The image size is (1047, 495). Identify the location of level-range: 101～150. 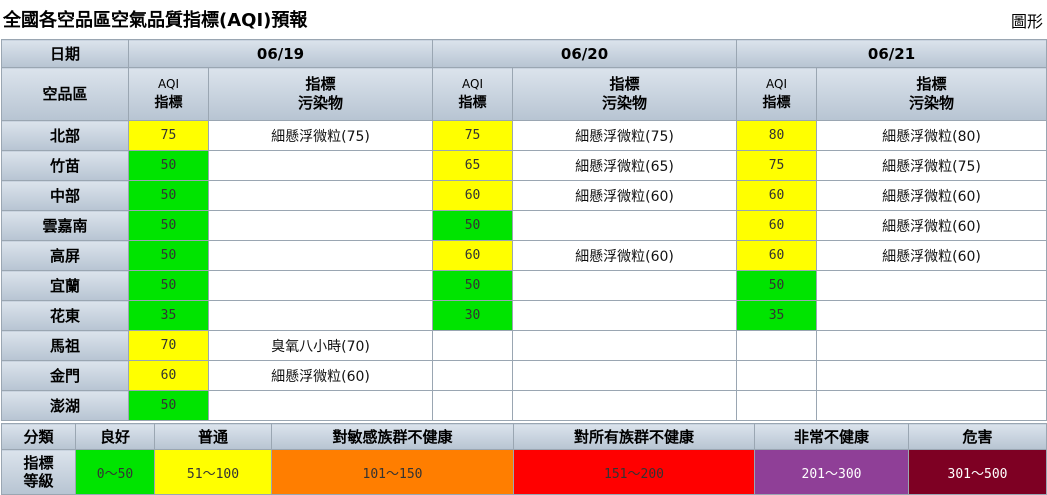
(392, 472).